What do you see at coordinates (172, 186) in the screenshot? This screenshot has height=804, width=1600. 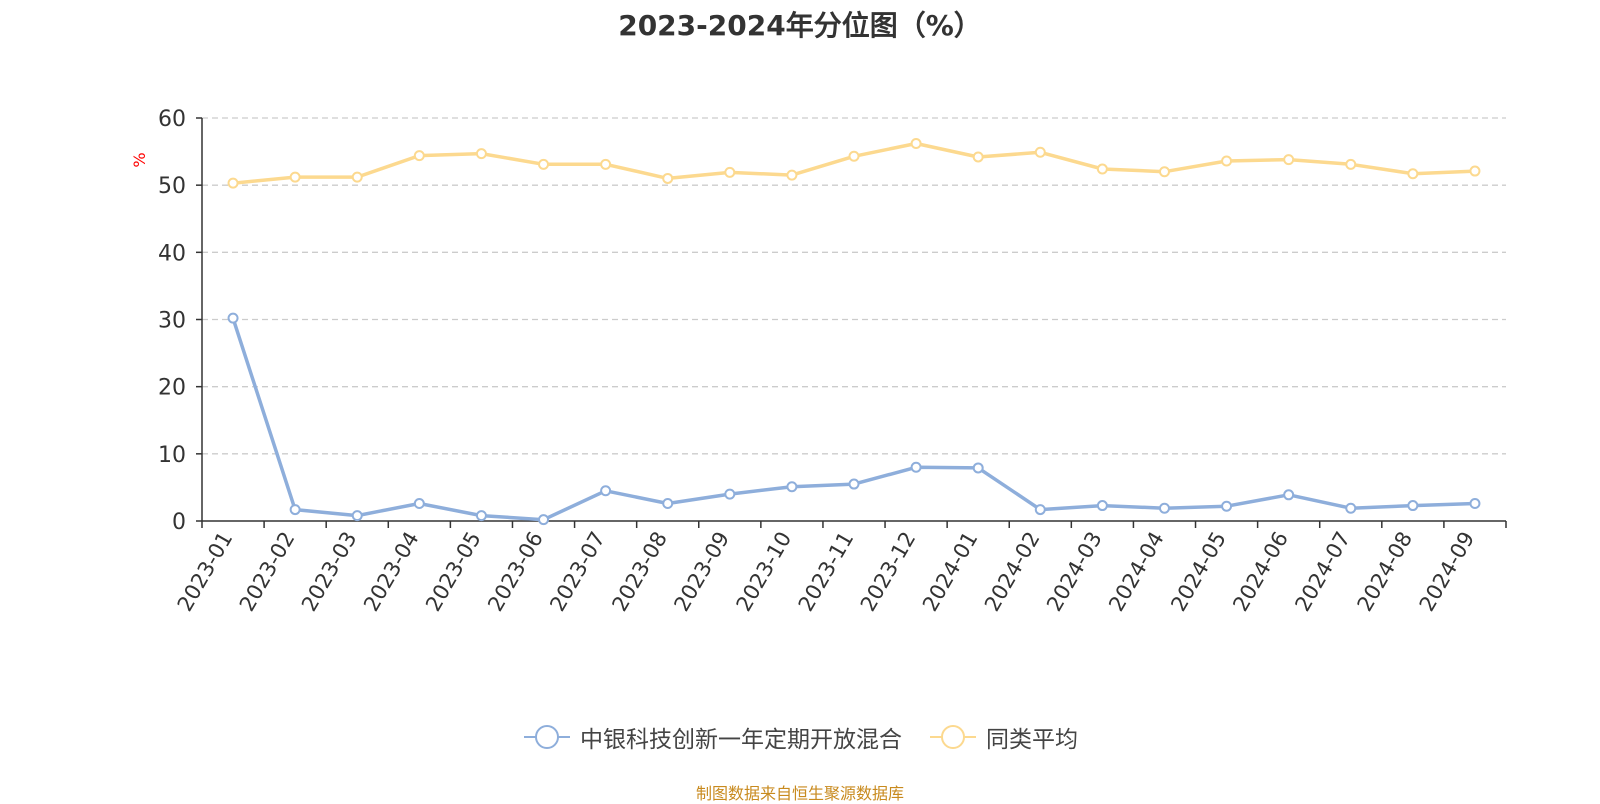 I see `y-tick-label: 50` at bounding box center [172, 186].